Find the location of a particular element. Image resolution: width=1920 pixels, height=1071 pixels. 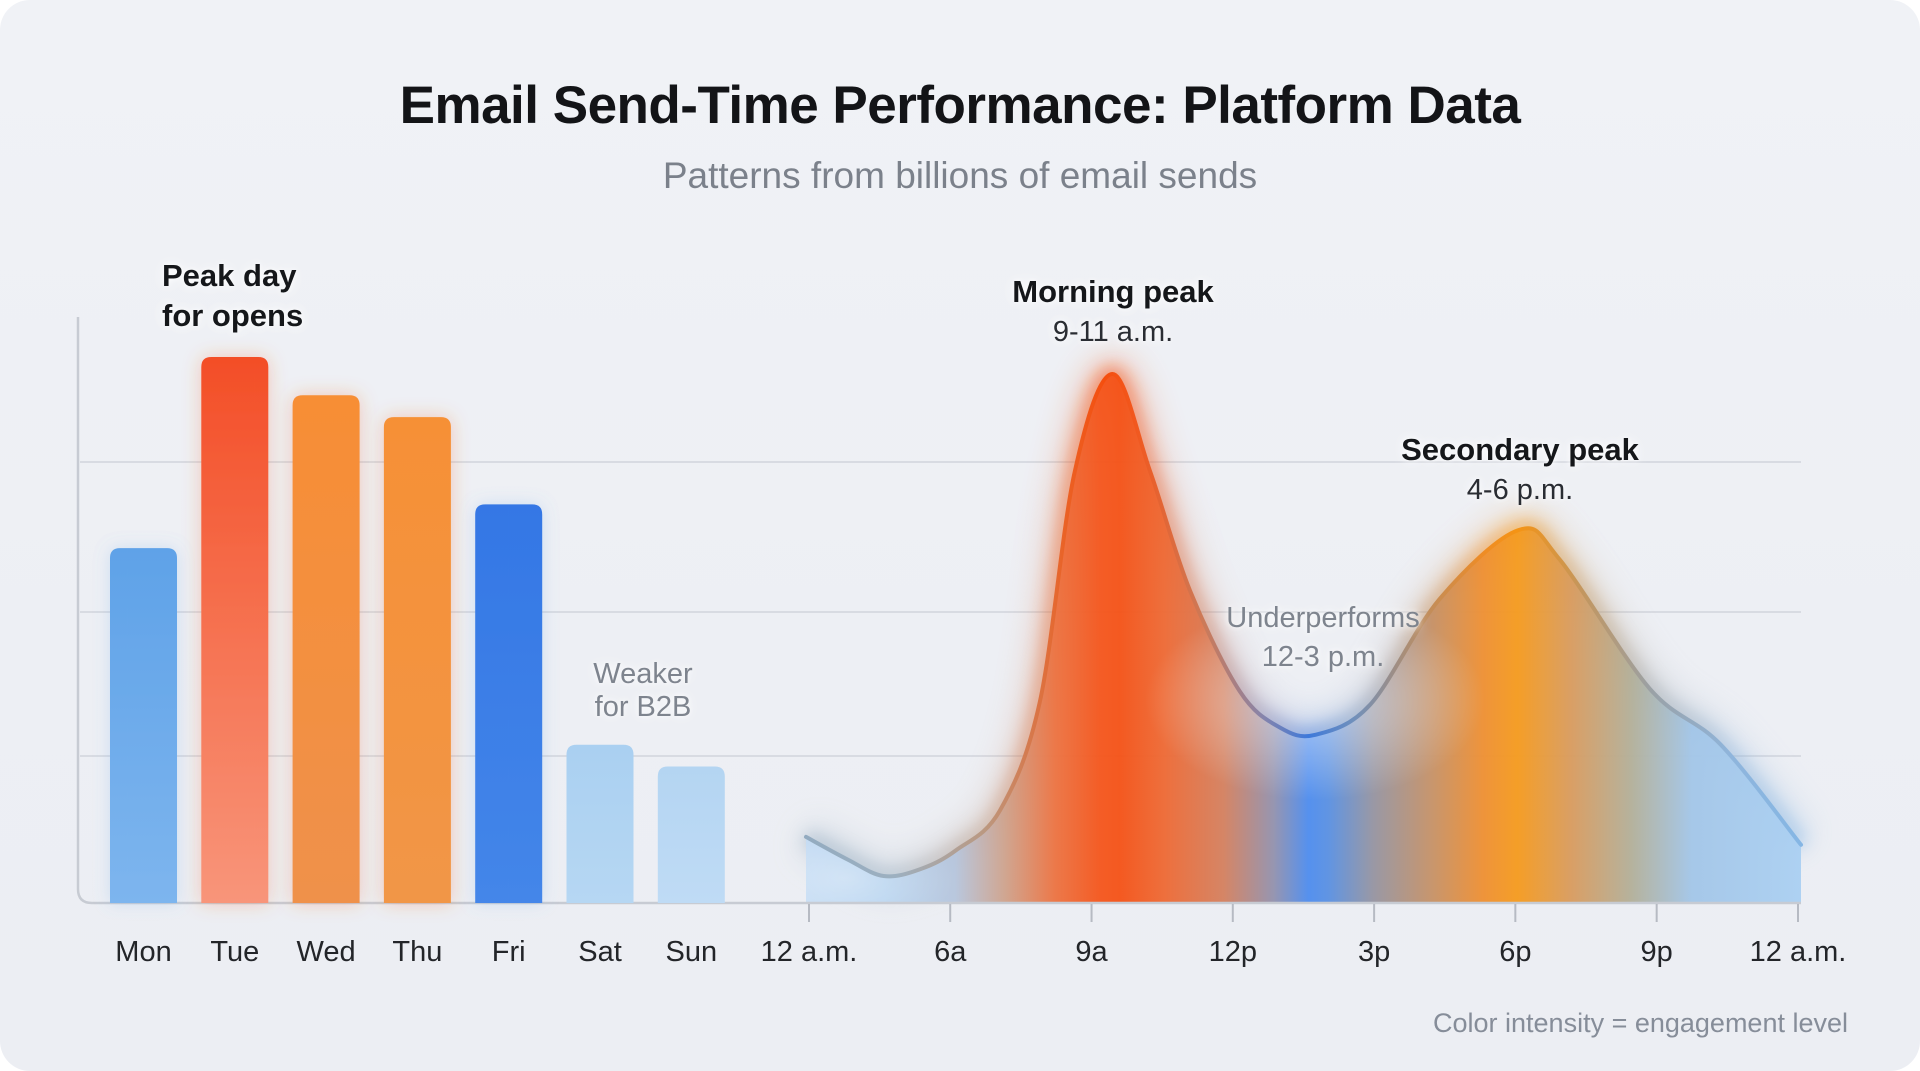

x-label-time-3: 12p is located at coordinates (1232, 952).